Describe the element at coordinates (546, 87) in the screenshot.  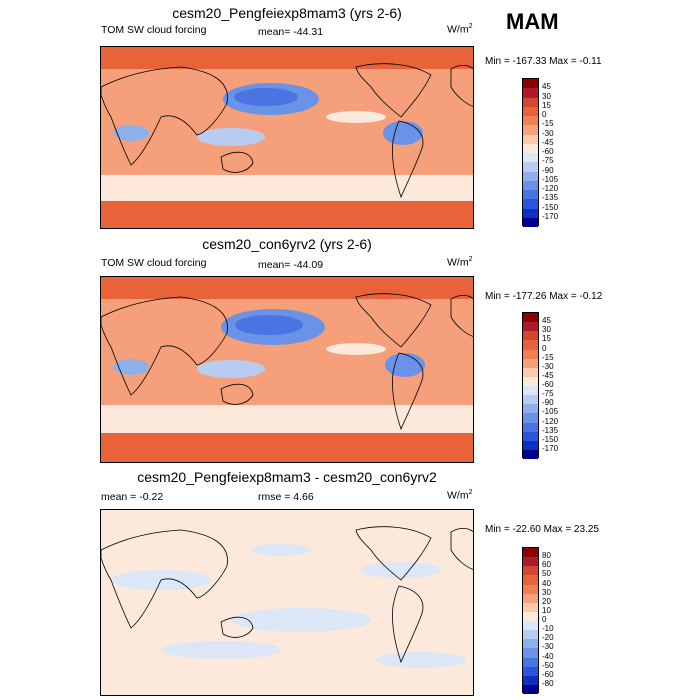
I see `panel1-colorbar-tick-label: 45` at that location.